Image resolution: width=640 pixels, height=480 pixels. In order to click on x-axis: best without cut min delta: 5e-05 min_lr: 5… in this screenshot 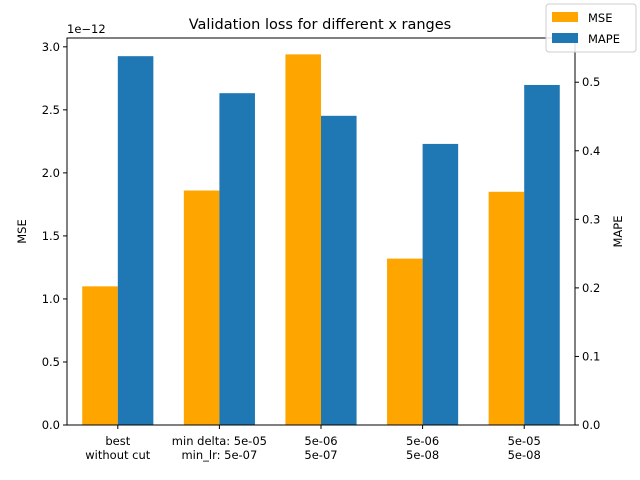, I will do `click(313, 443)`.